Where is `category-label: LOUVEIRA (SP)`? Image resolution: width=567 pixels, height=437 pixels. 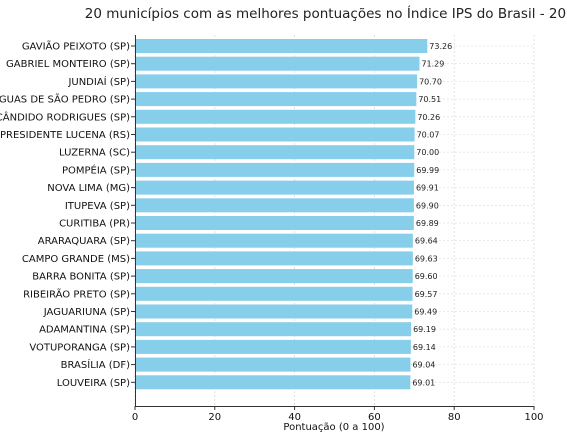
category-label: LOUVEIRA (SP) is located at coordinates (93, 383).